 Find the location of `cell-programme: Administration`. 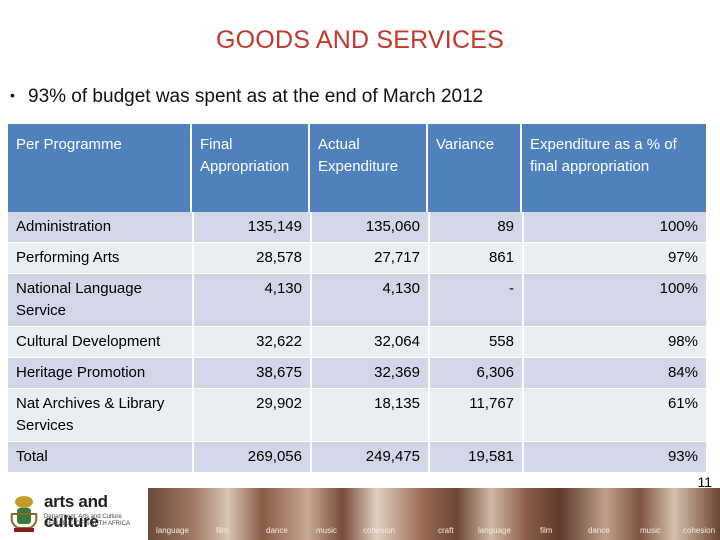

cell-programme: Administration is located at coordinates (100, 227).